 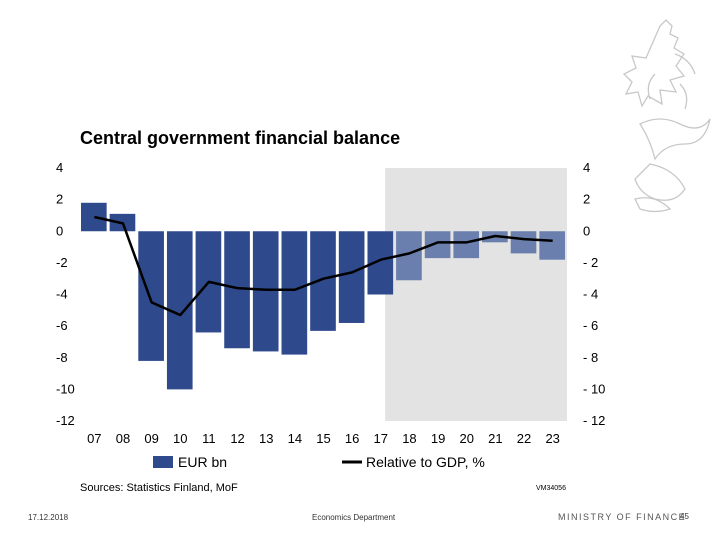 I want to click on footer-department: Economics Department, so click(x=354, y=517).